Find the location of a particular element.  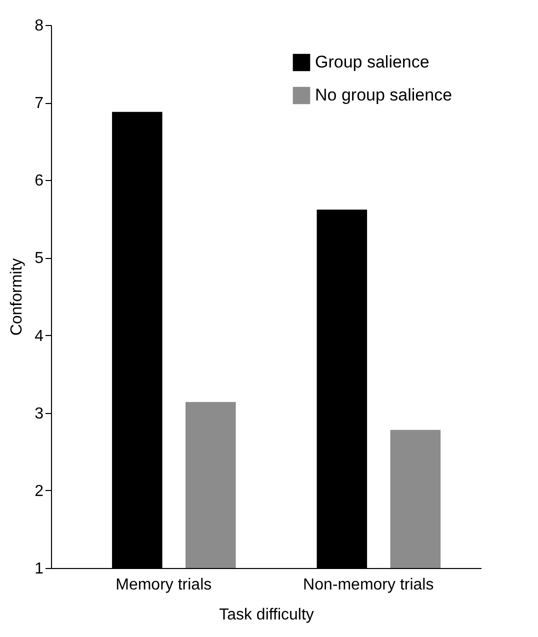

y-tick-label: 6 is located at coordinates (39, 181).